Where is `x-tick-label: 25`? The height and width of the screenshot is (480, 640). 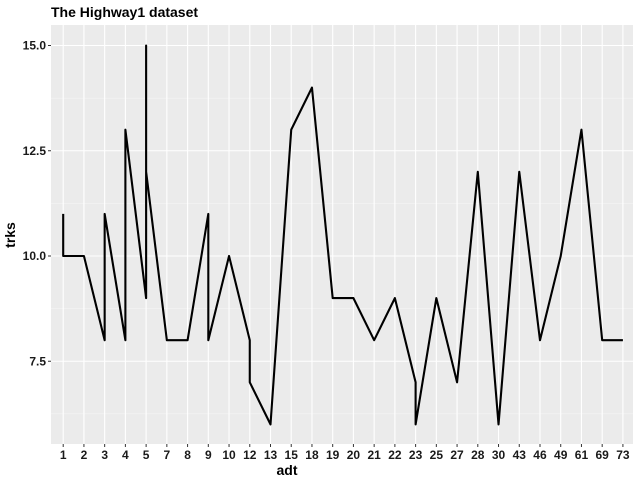
x-tick-label: 25 is located at coordinates (437, 455).